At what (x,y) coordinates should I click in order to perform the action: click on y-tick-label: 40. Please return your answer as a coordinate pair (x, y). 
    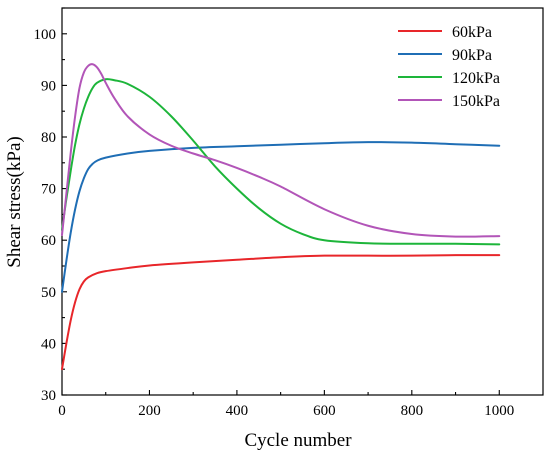
    Looking at the image, I should click on (48, 344).